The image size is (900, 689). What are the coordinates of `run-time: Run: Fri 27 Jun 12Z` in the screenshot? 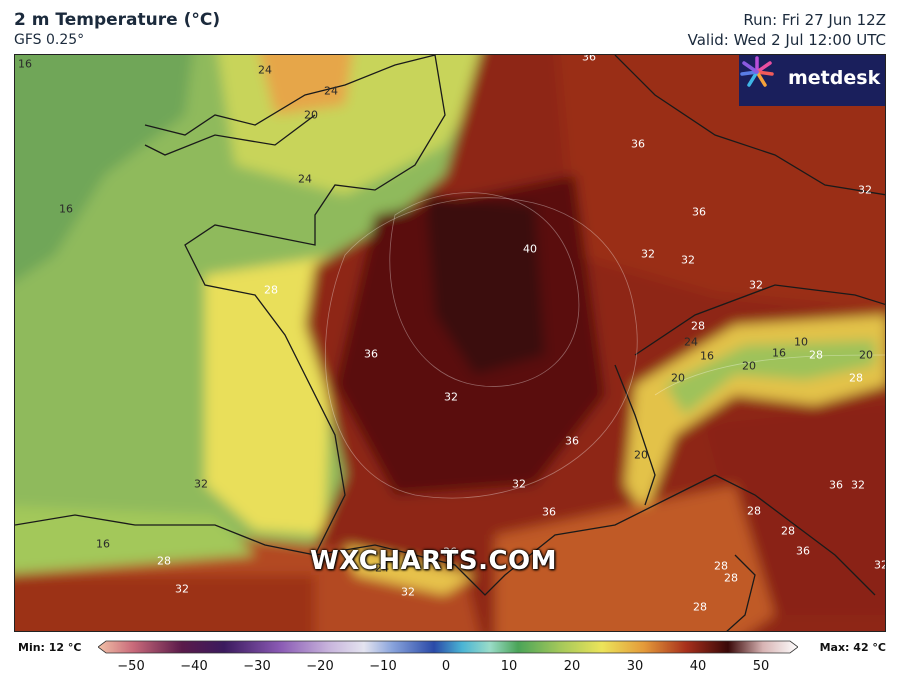 It's located at (814, 20).